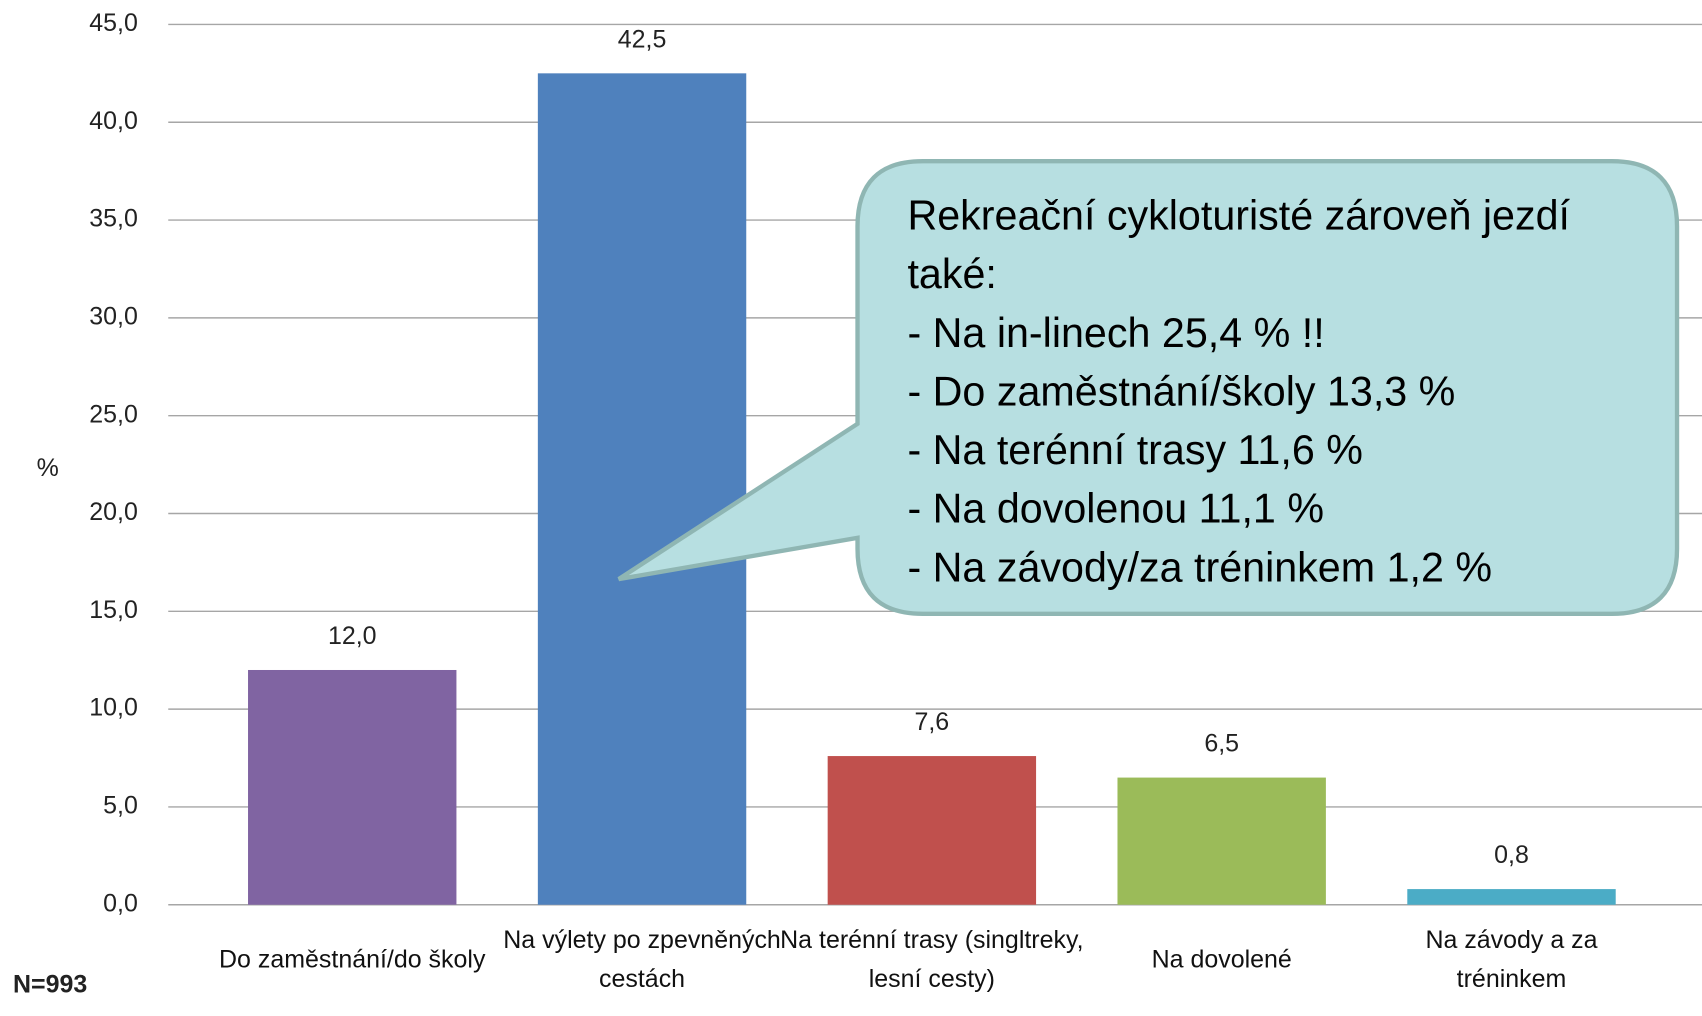 The height and width of the screenshot is (1016, 1702). What do you see at coordinates (1116, 333) in the screenshot?
I see `callout-item: - Na in-linech 25,4 % !!` at bounding box center [1116, 333].